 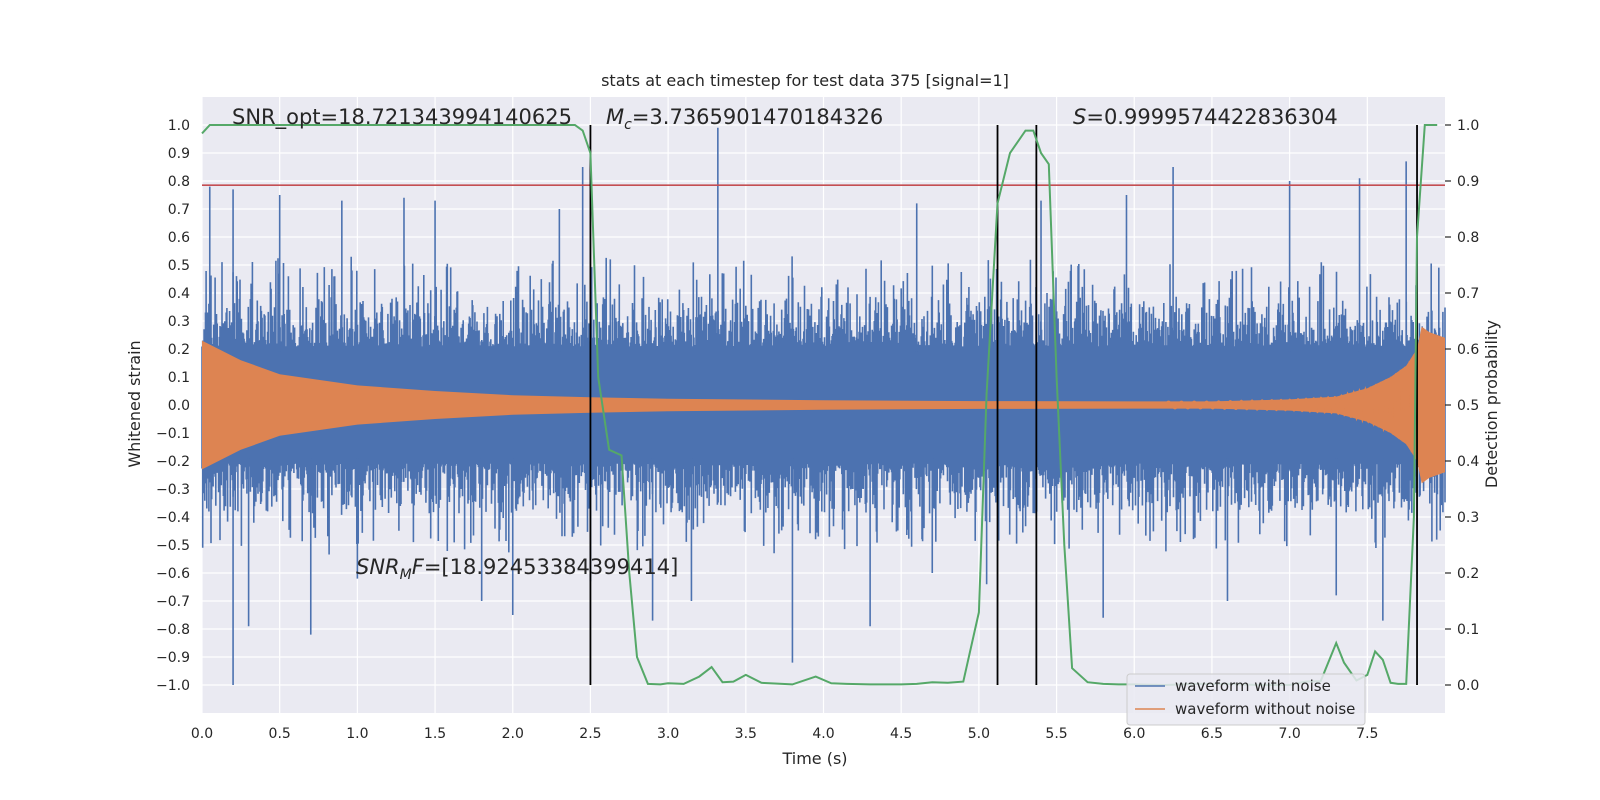 What do you see at coordinates (173, 574) in the screenshot?
I see `y-tick-label: −0.6` at bounding box center [173, 574].